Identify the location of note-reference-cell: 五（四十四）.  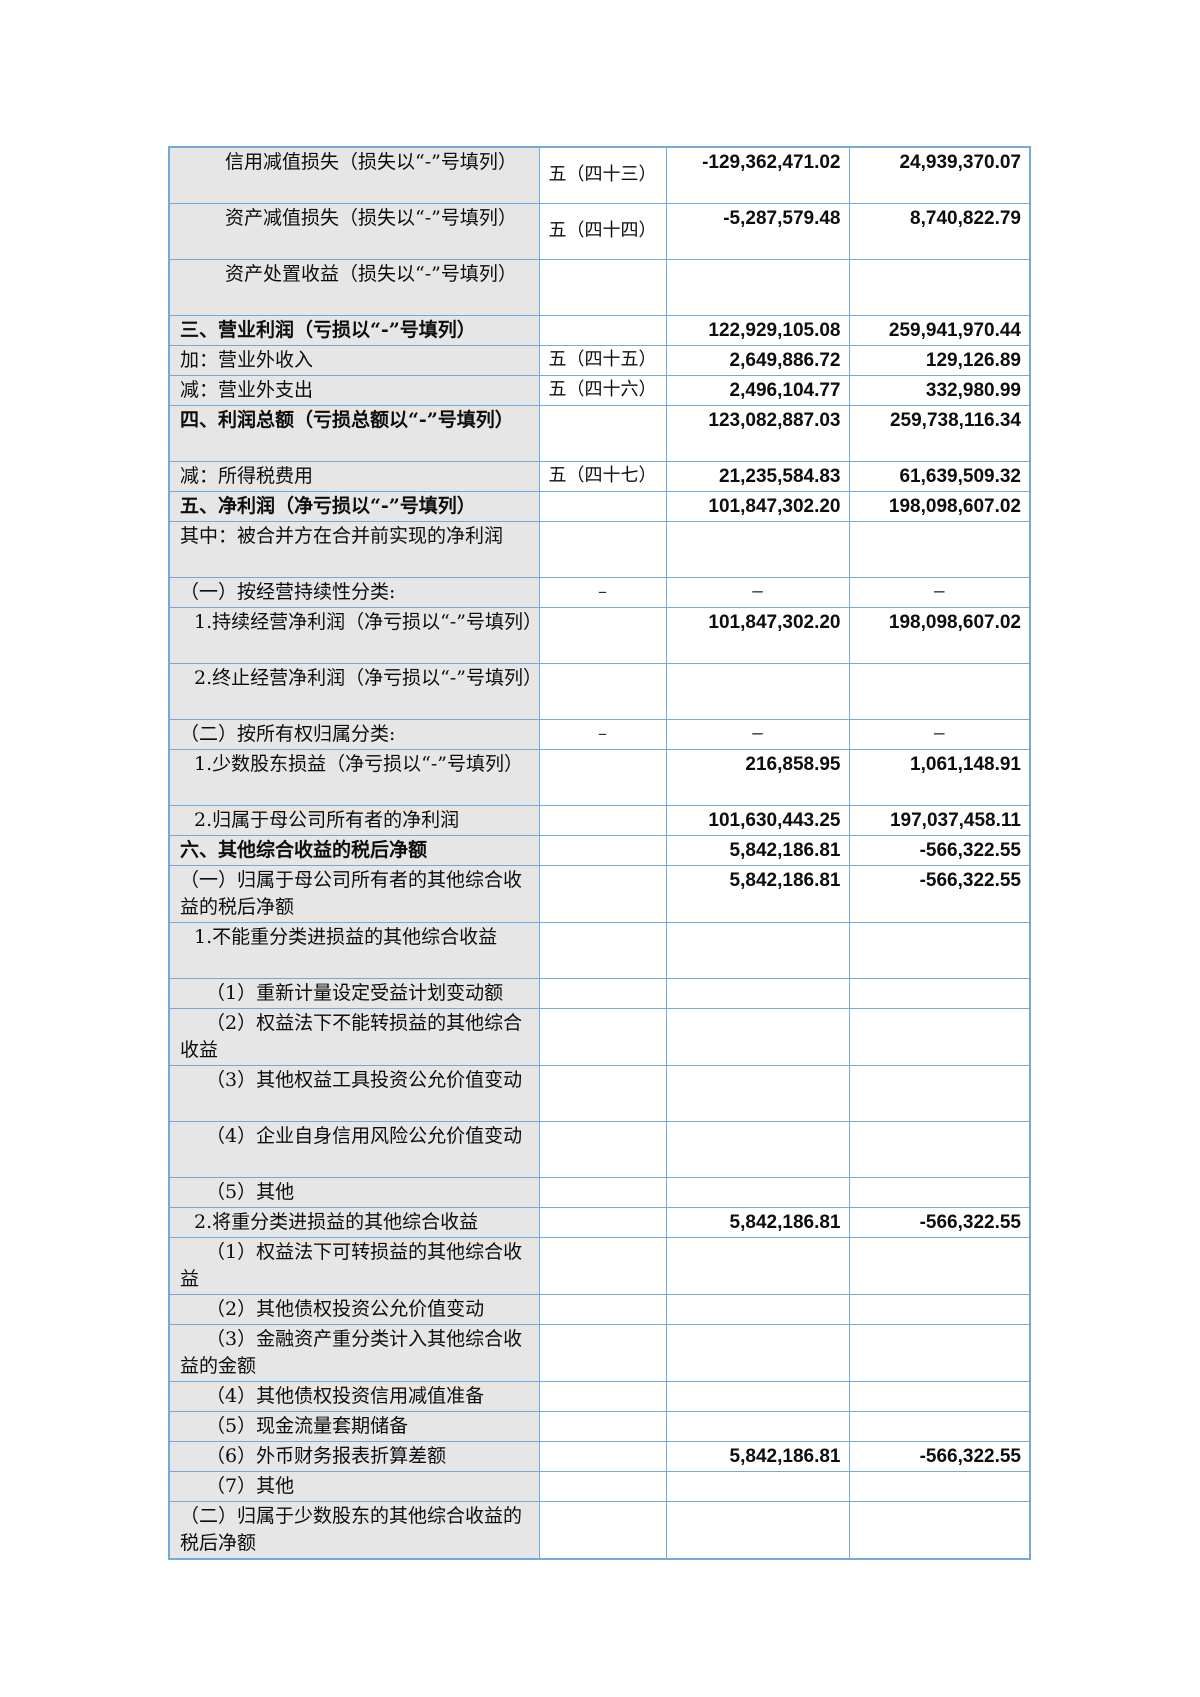
(602, 231).